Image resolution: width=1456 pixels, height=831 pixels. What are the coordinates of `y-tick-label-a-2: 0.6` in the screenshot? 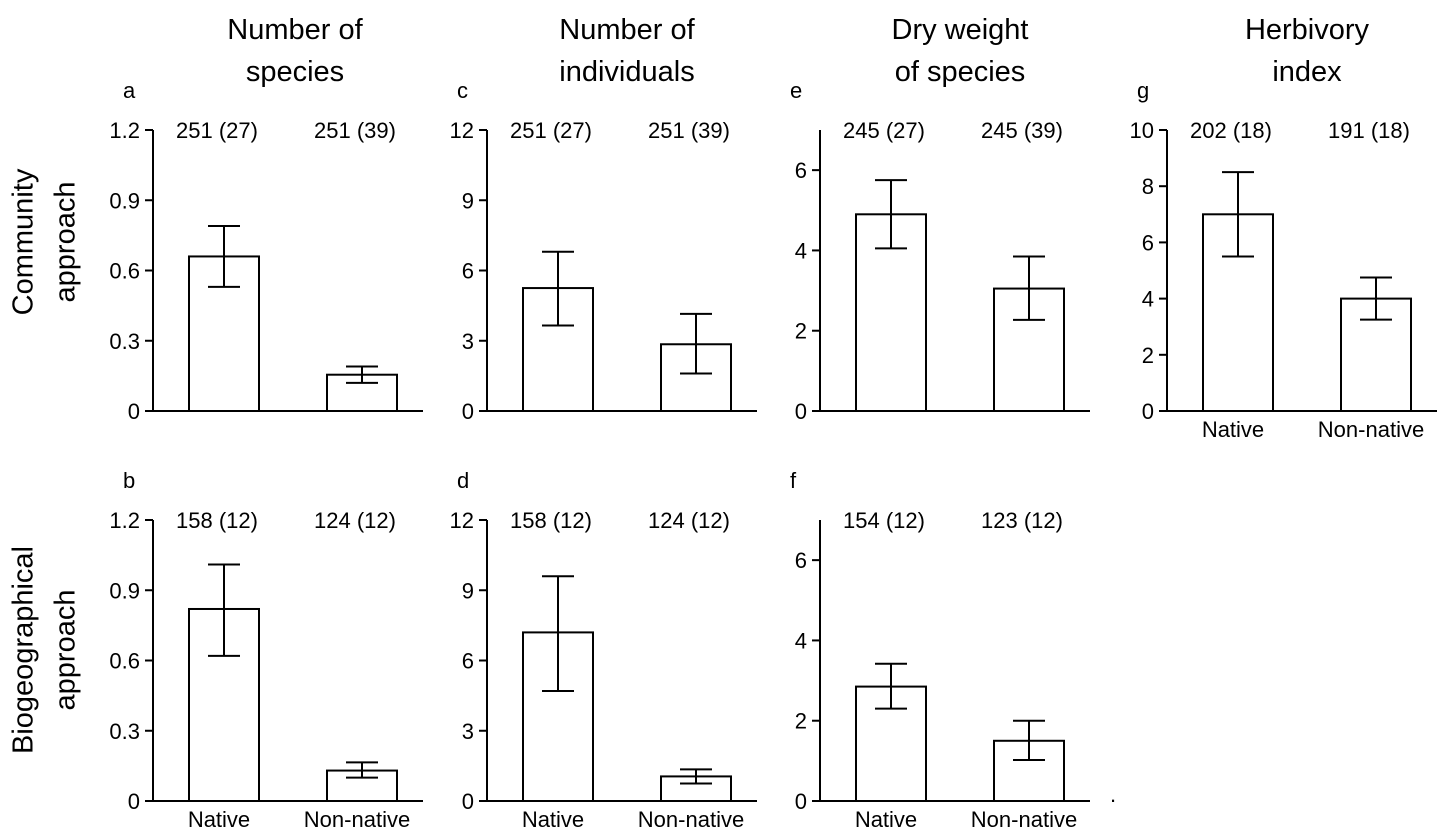 It's located at (124, 271).